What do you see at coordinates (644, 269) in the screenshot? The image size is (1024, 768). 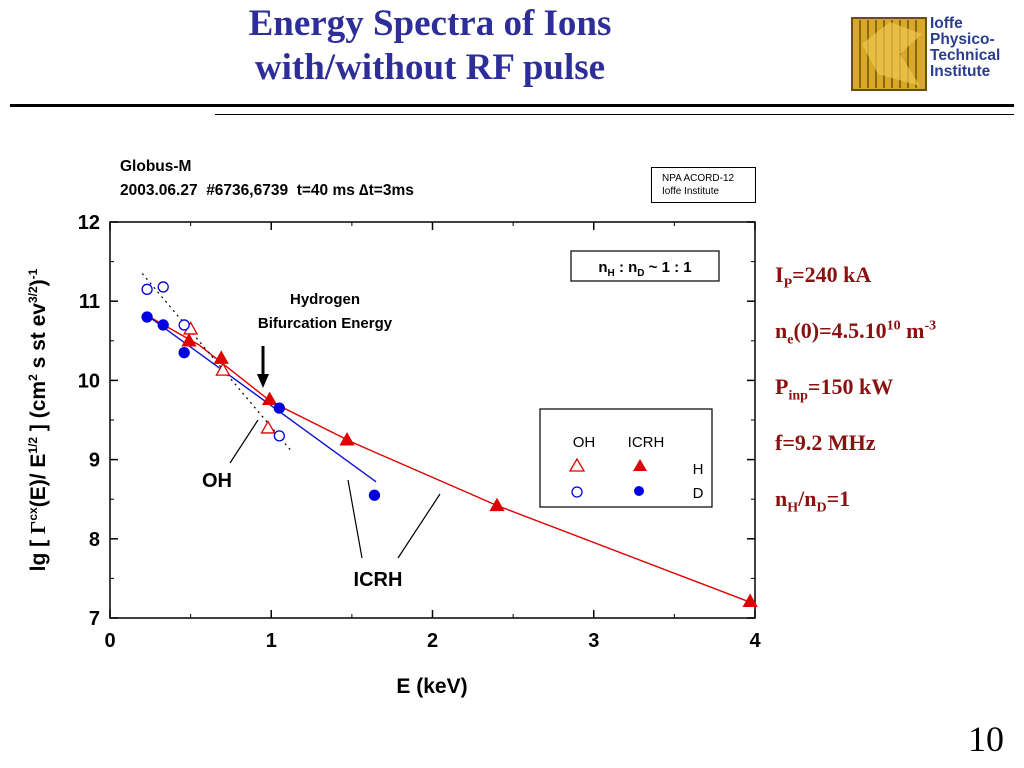 I see `ratio-label: nH : nD ~ 1 : 1` at bounding box center [644, 269].